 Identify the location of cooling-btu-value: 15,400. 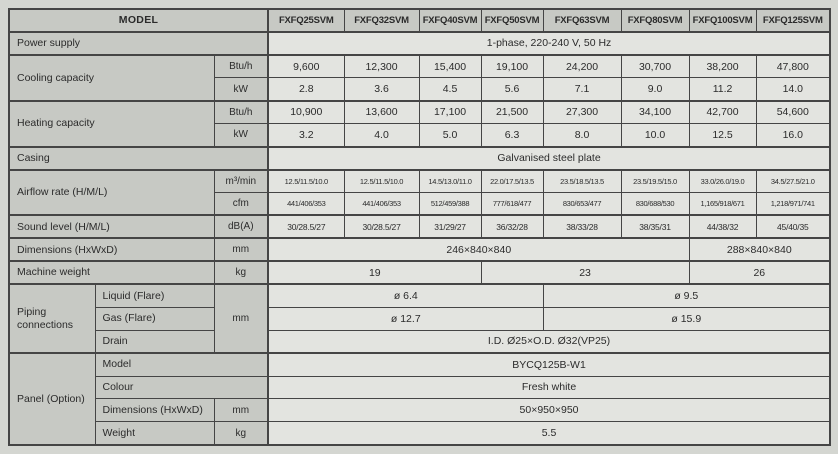
(450, 66).